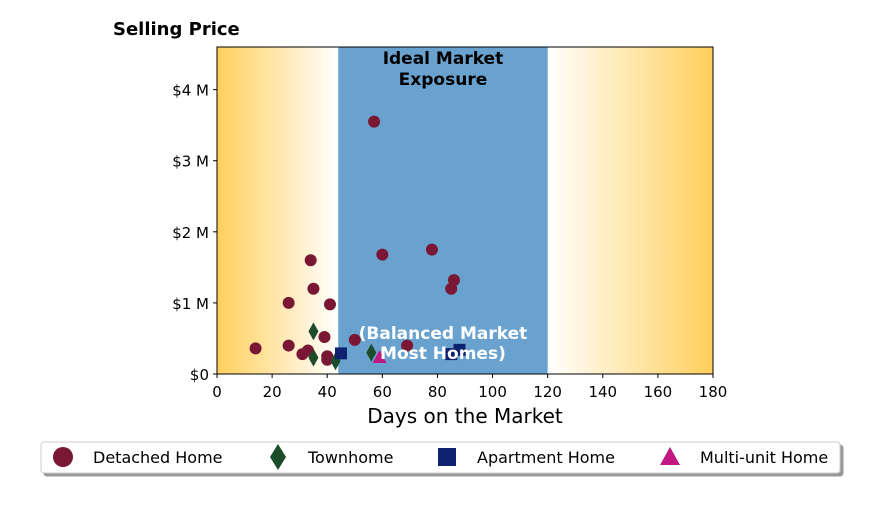 This screenshot has width=879, height=513. What do you see at coordinates (443, 80) in the screenshot?
I see `region-label-top-line-2: Exposure` at bounding box center [443, 80].